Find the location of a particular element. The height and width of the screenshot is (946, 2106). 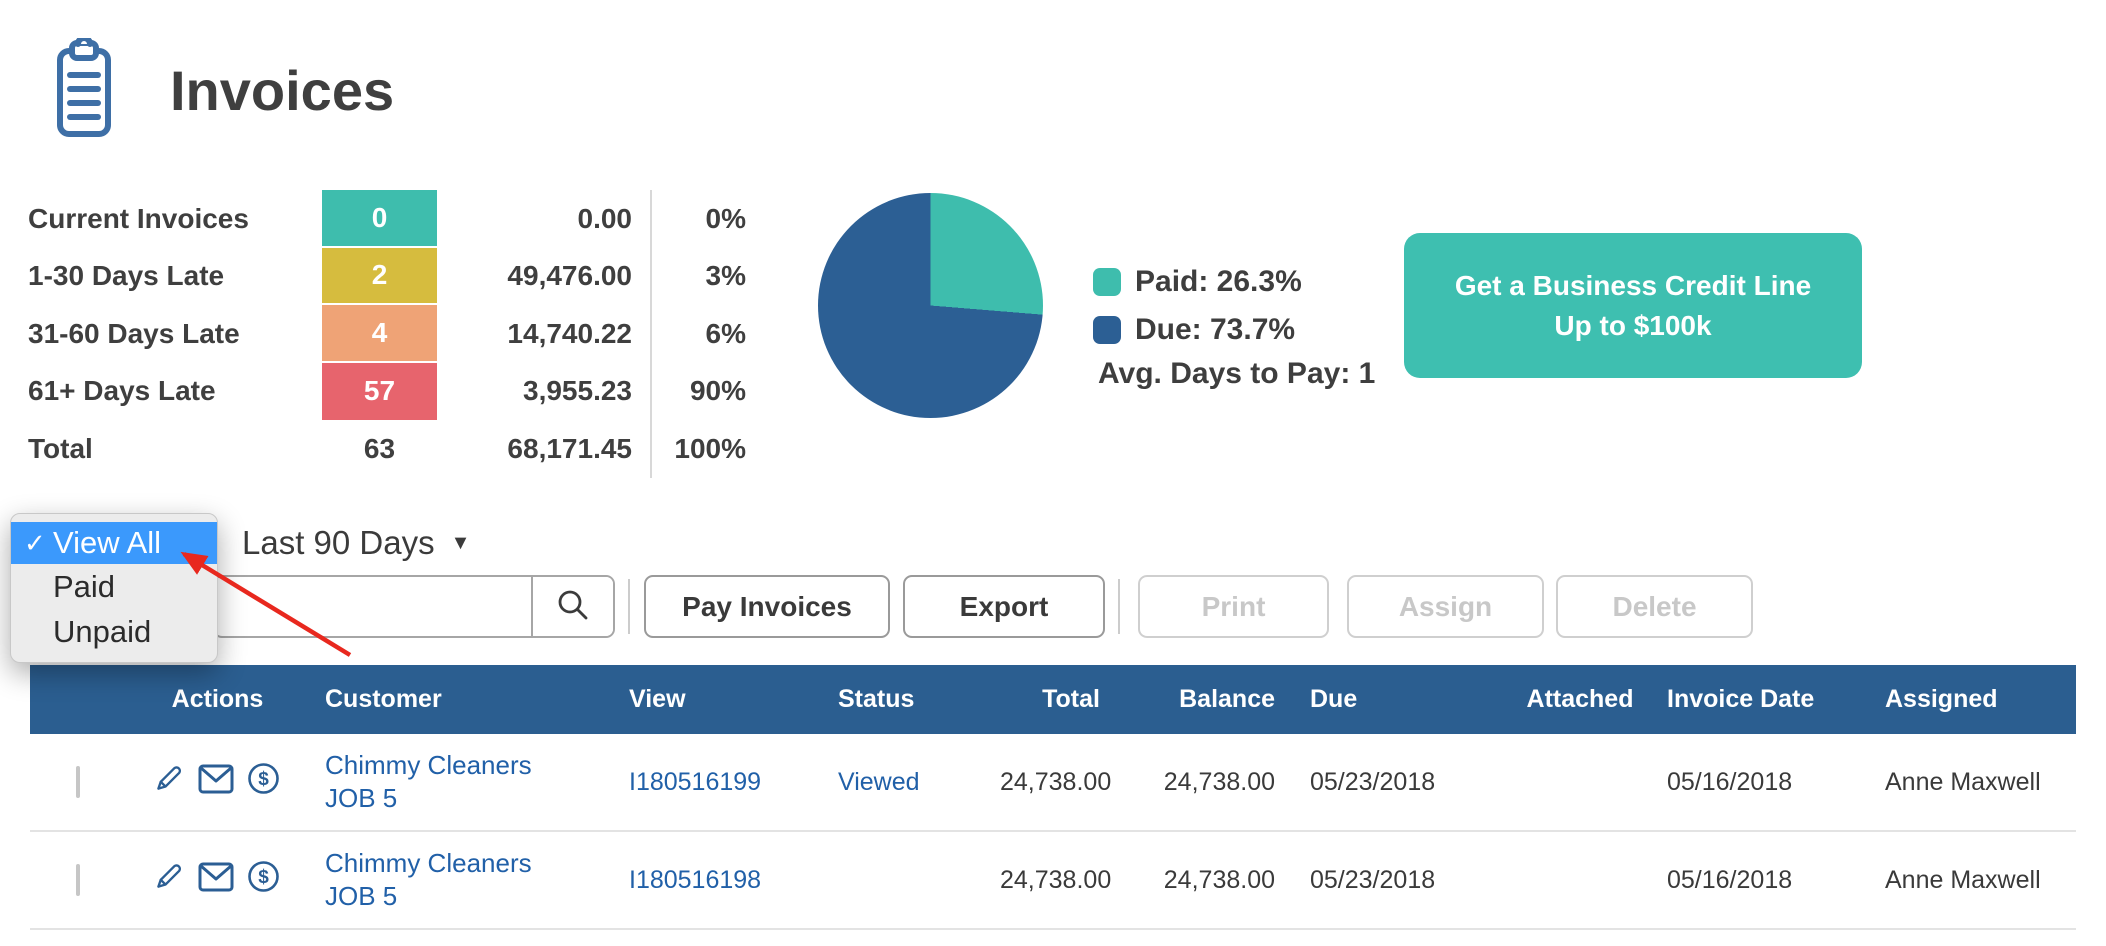

date-range-label: Last 90 Days is located at coordinates (338, 542).